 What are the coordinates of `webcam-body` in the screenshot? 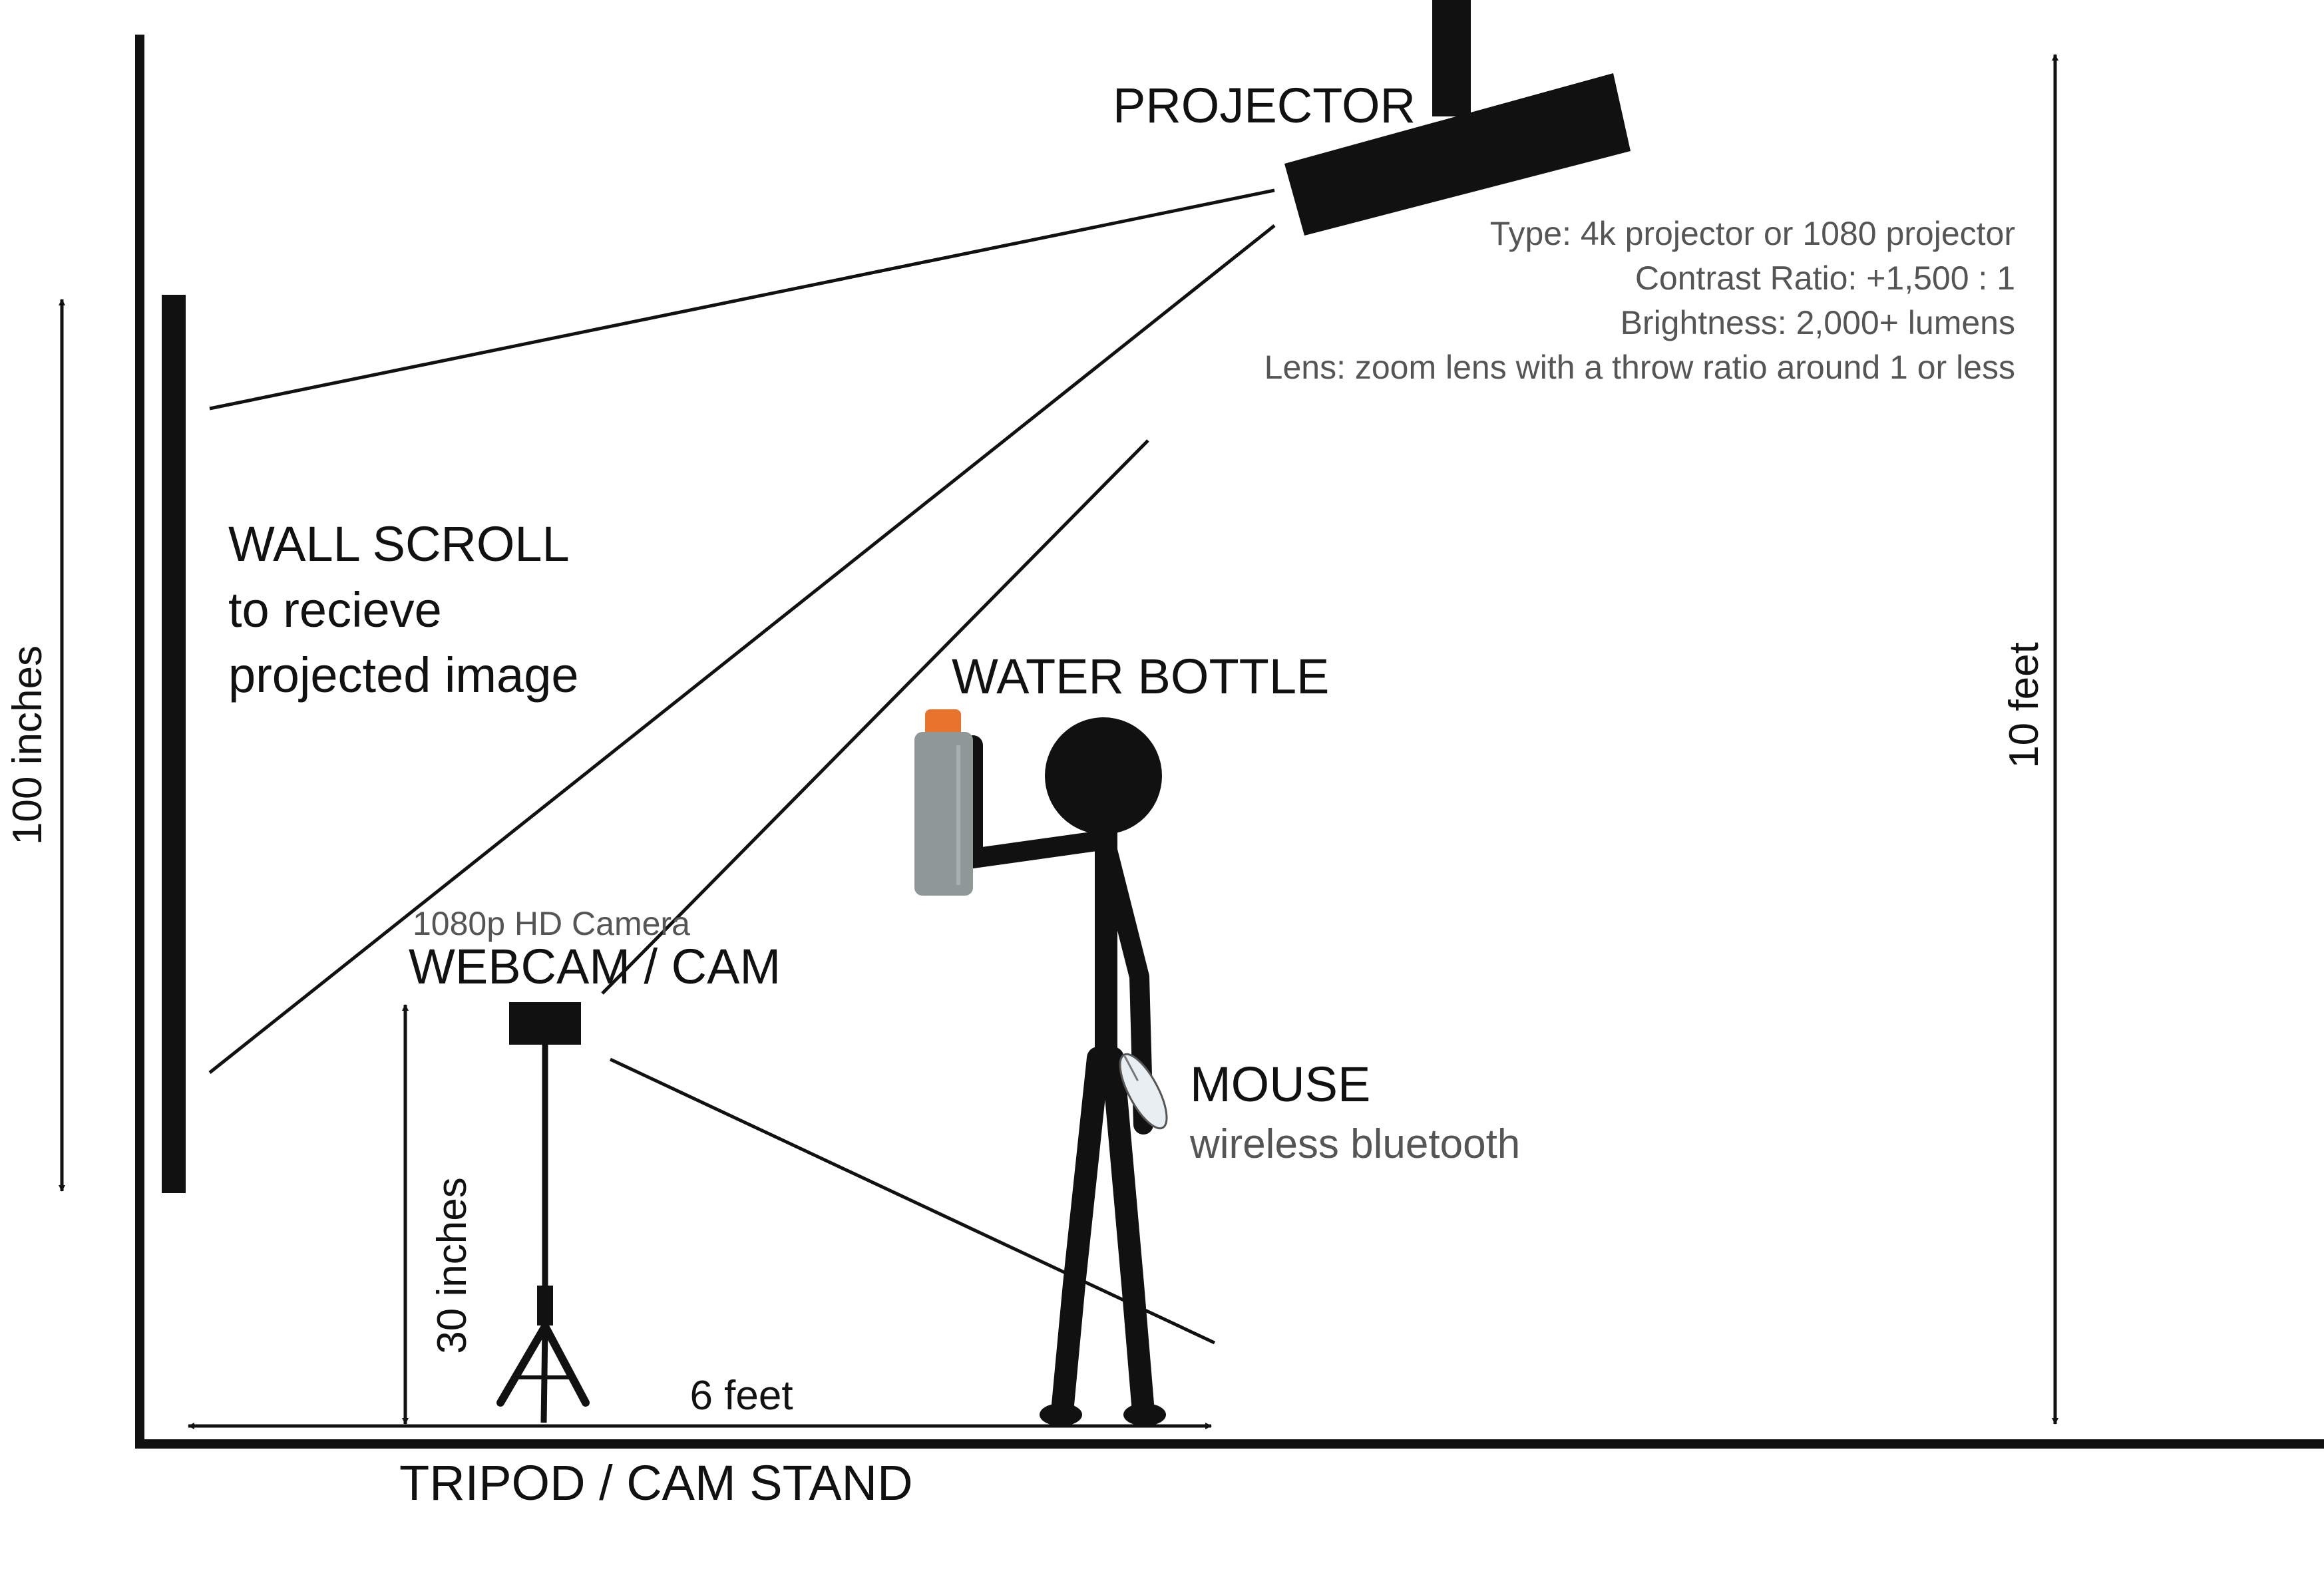 It's located at (545, 1024).